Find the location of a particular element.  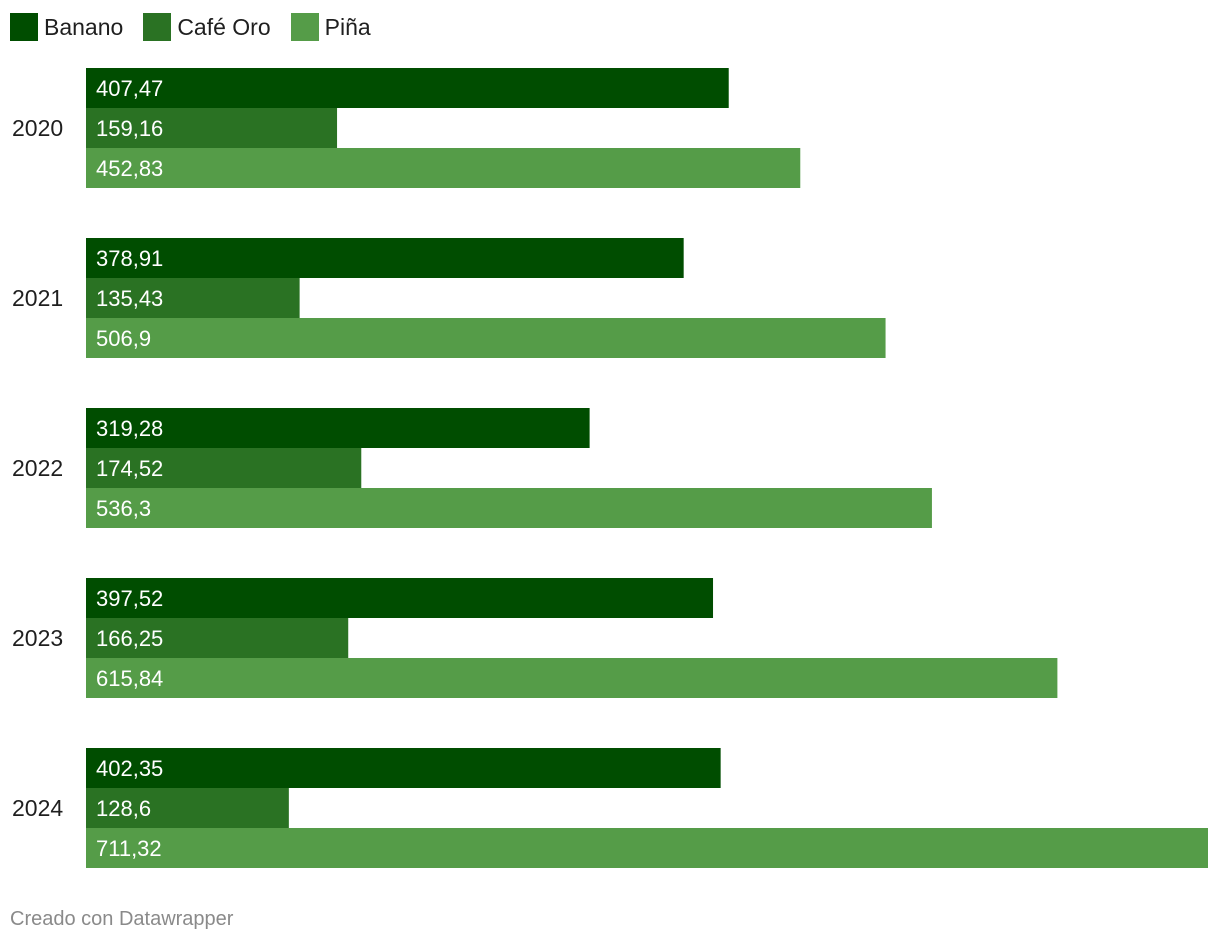

bar-pi-a-2022 is located at coordinates (509, 508).